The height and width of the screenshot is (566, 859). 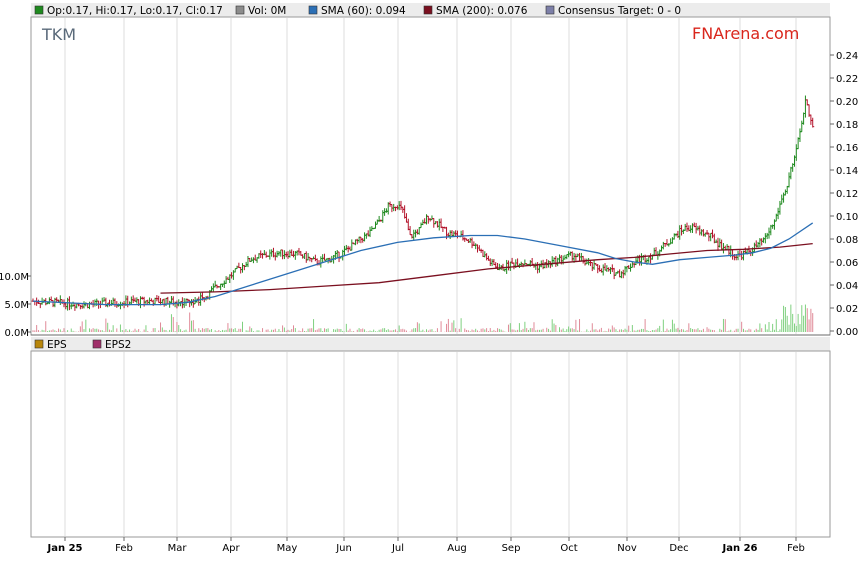 I want to click on month-label: Aug, so click(x=457, y=548).